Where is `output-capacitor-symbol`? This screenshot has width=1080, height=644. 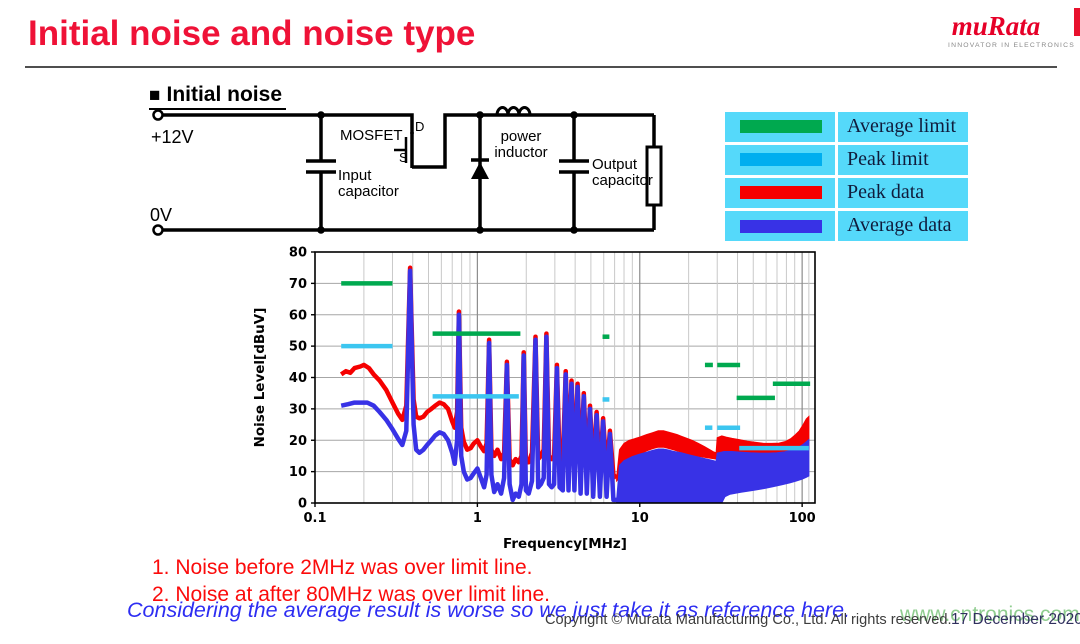 output-capacitor-symbol is located at coordinates (574, 166).